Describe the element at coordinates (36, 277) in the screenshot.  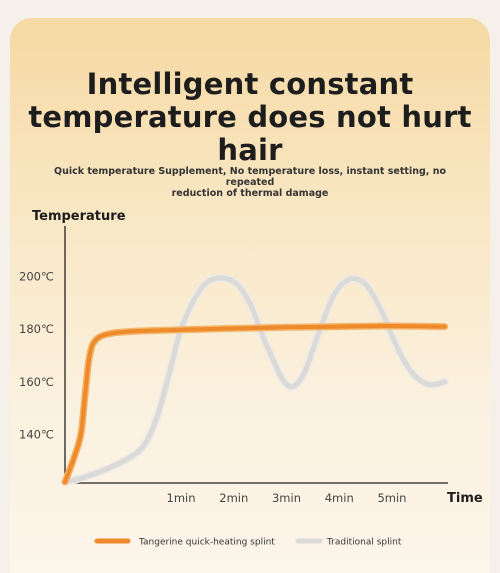
I see `y-tick-label: 200℃` at that location.